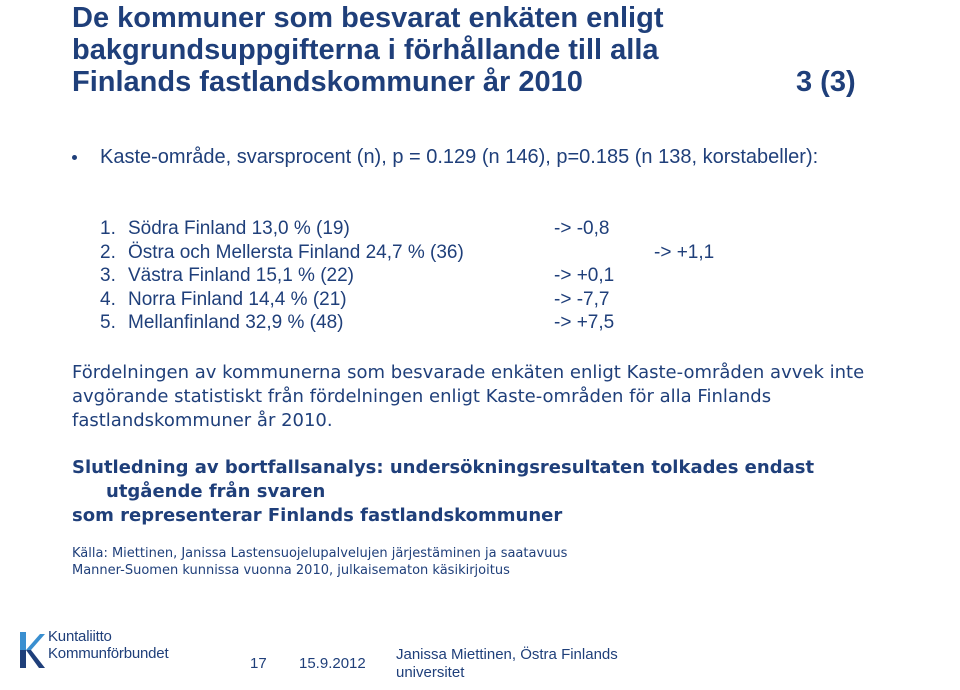  Describe the element at coordinates (684, 252) in the screenshot. I see `region-delta: -> +1,1` at that location.